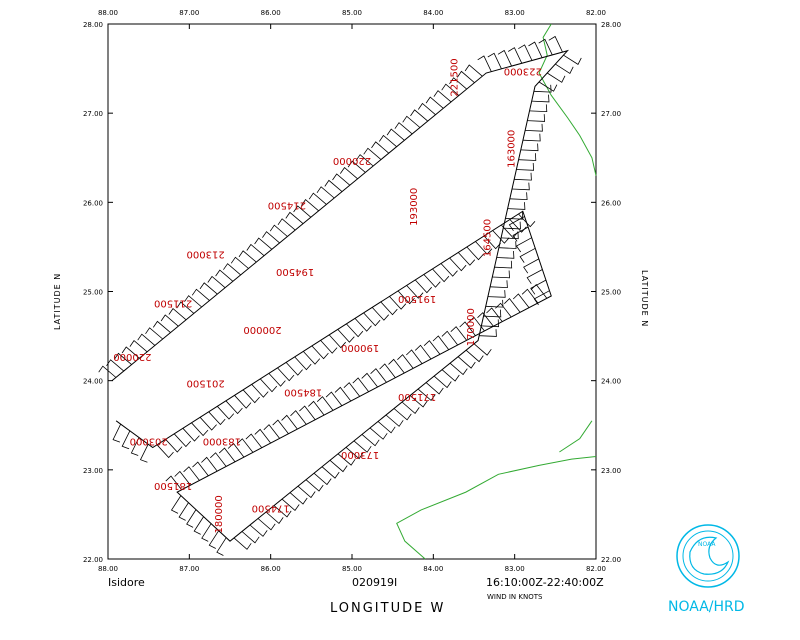 The width and height of the screenshot is (800, 640). Describe the element at coordinates (271, 13) in the screenshot. I see `lon-tick-label-top: 86.00` at that location.